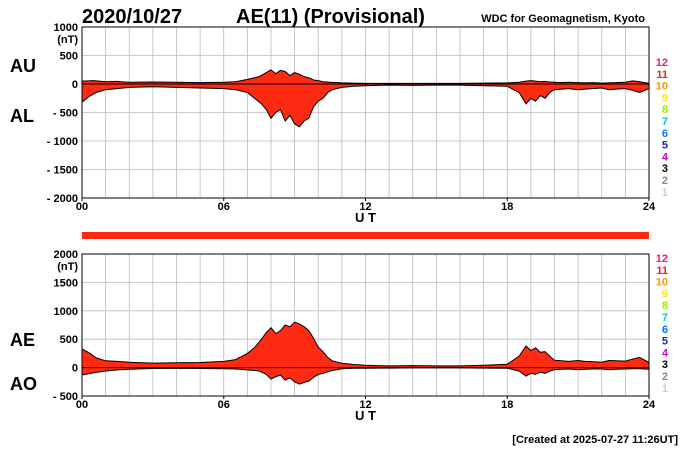 This screenshot has height=450, width=700. Describe the element at coordinates (132, 17) in the screenshot. I see `date-title: 2020/10/27` at that location.